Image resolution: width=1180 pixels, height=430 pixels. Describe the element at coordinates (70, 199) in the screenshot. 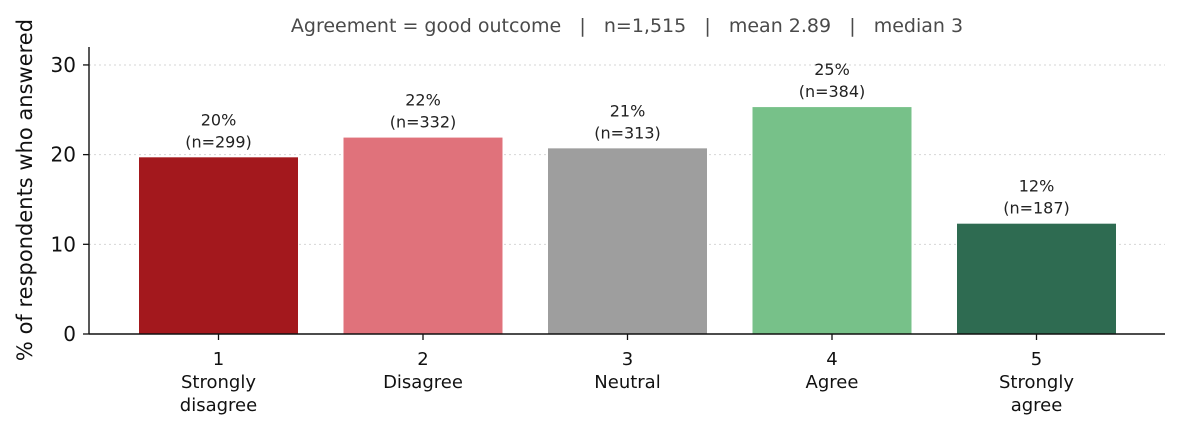

I see `y-ticks: 0 10 20 30` at that location.